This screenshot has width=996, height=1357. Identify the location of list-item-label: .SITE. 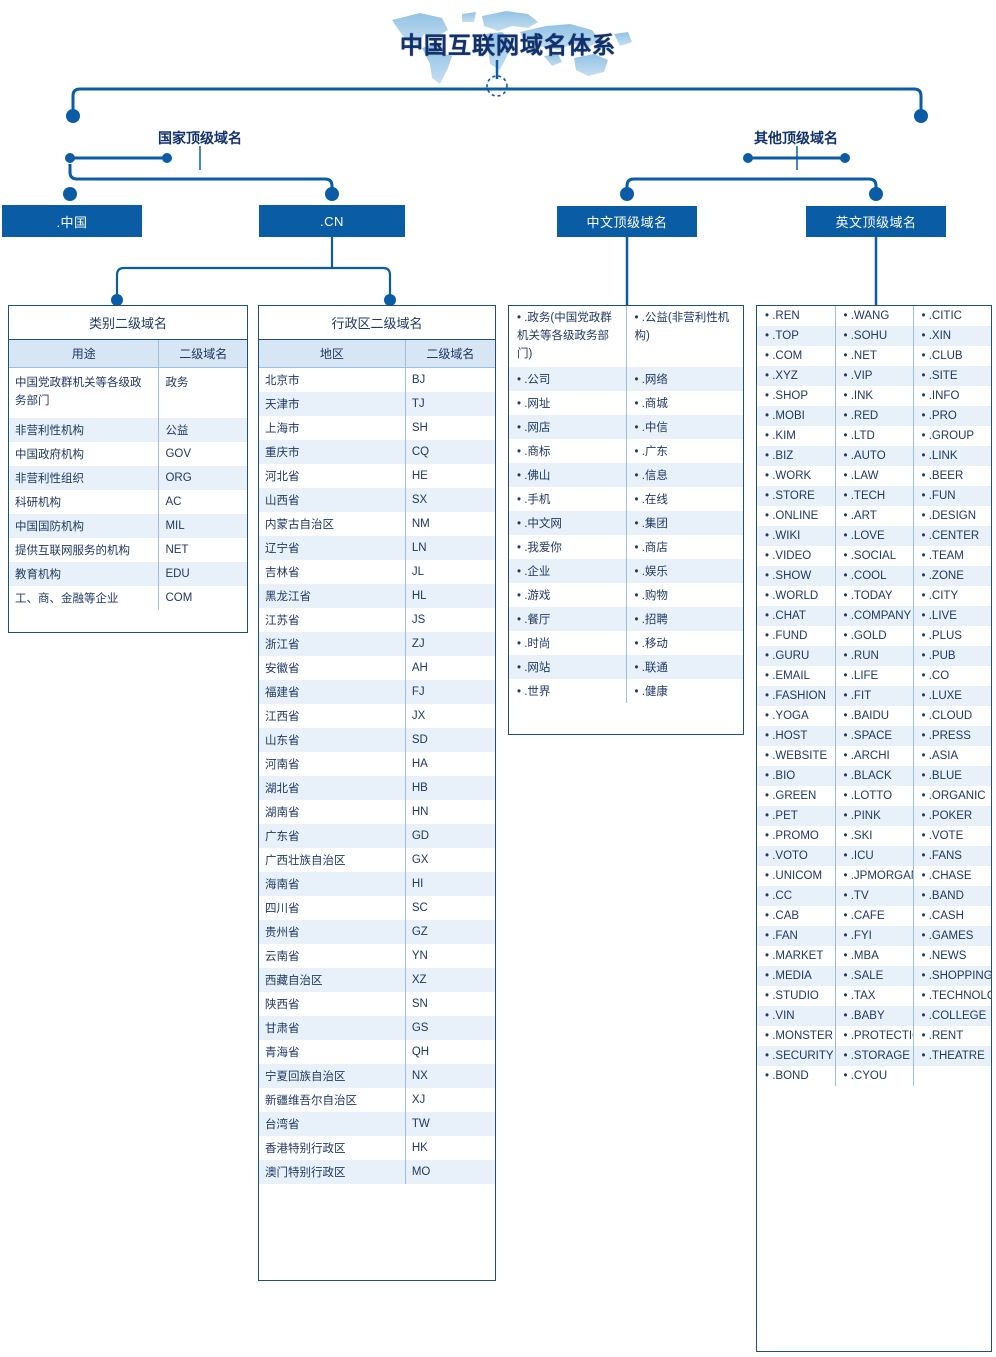
(943, 376).